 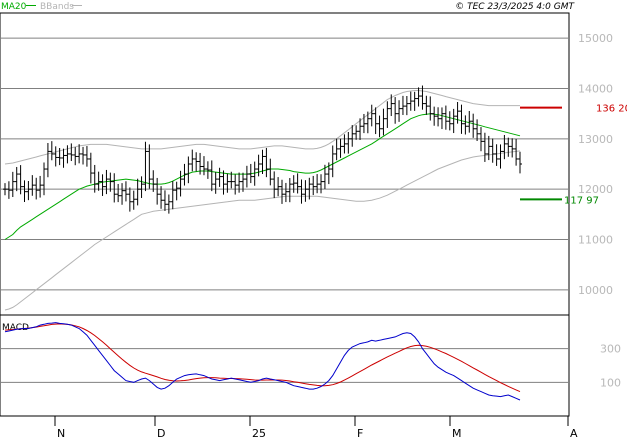 What do you see at coordinates (573, 155) in the screenshot?
I see `price-levels: 136 20 117 97` at bounding box center [573, 155].